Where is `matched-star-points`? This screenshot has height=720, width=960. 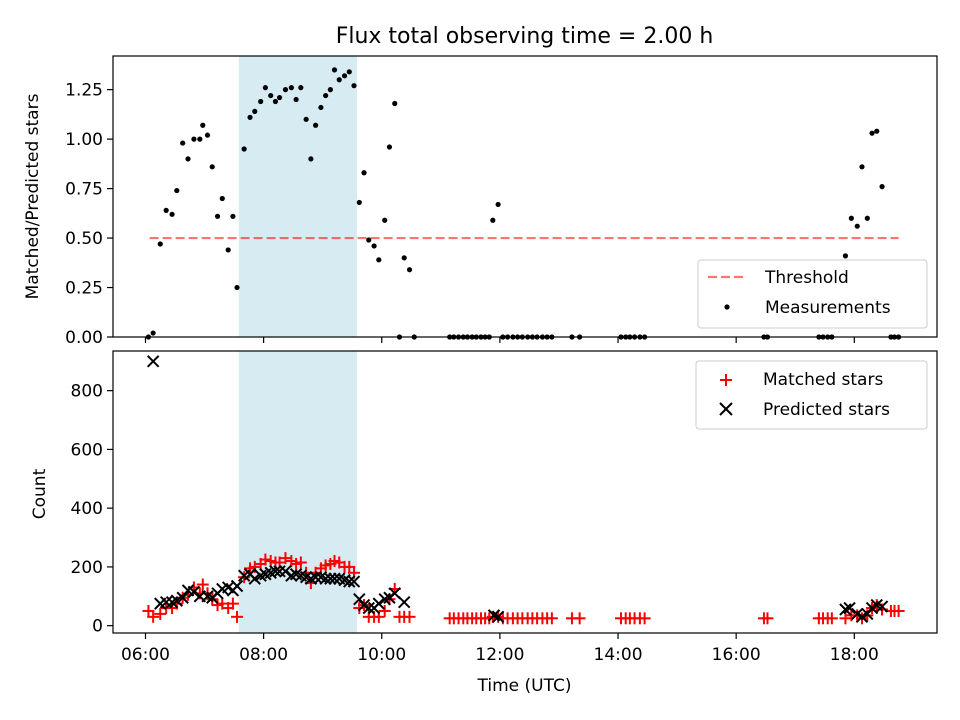 matched-star-points is located at coordinates (523, 588).